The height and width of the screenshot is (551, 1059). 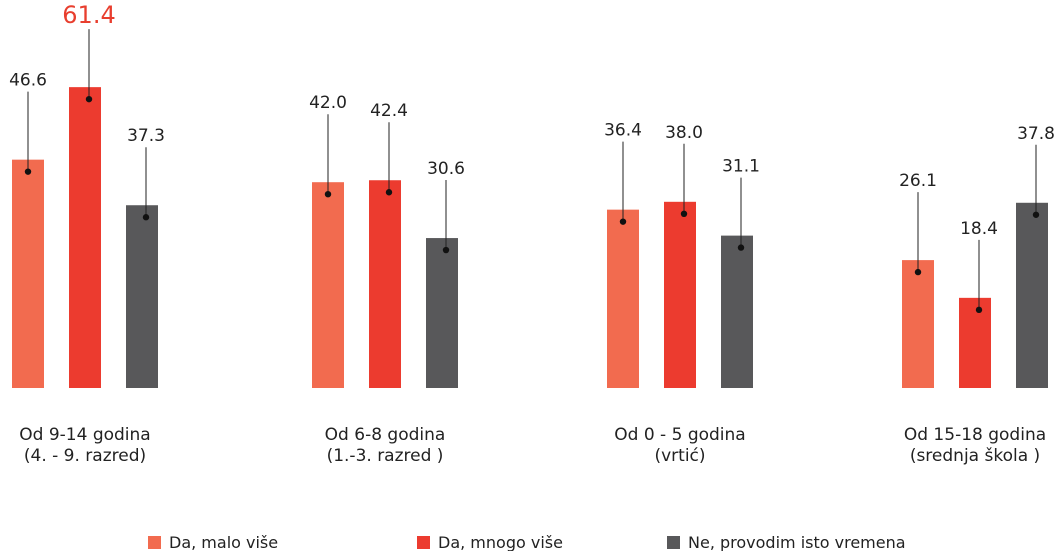 I want to click on category-sublabel-3: (vrtić), so click(x=679, y=456).